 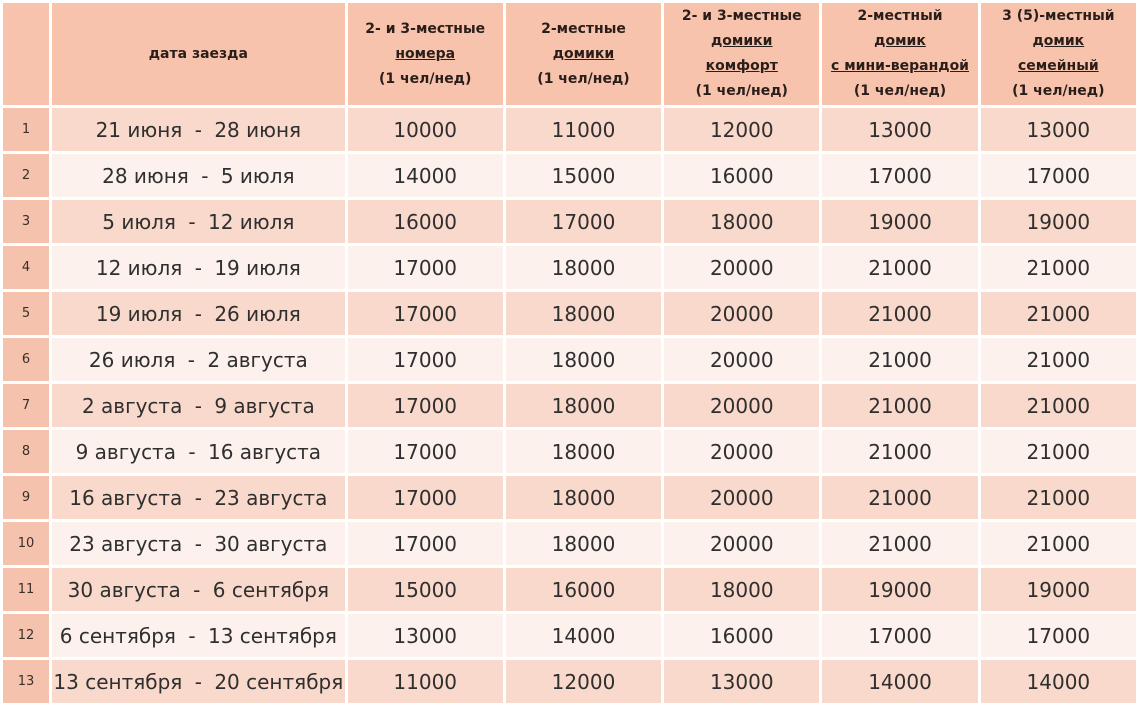 What do you see at coordinates (1058, 16) in the screenshot?
I see `header-line: 3 (5)-местный` at bounding box center [1058, 16].